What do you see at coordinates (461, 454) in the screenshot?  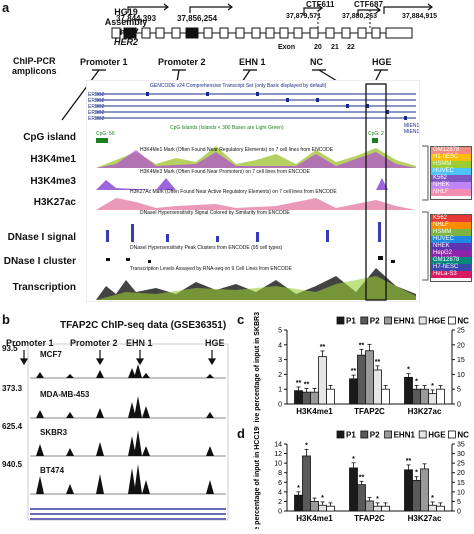 I see `y-tick-label-right: 30` at bounding box center [461, 454].